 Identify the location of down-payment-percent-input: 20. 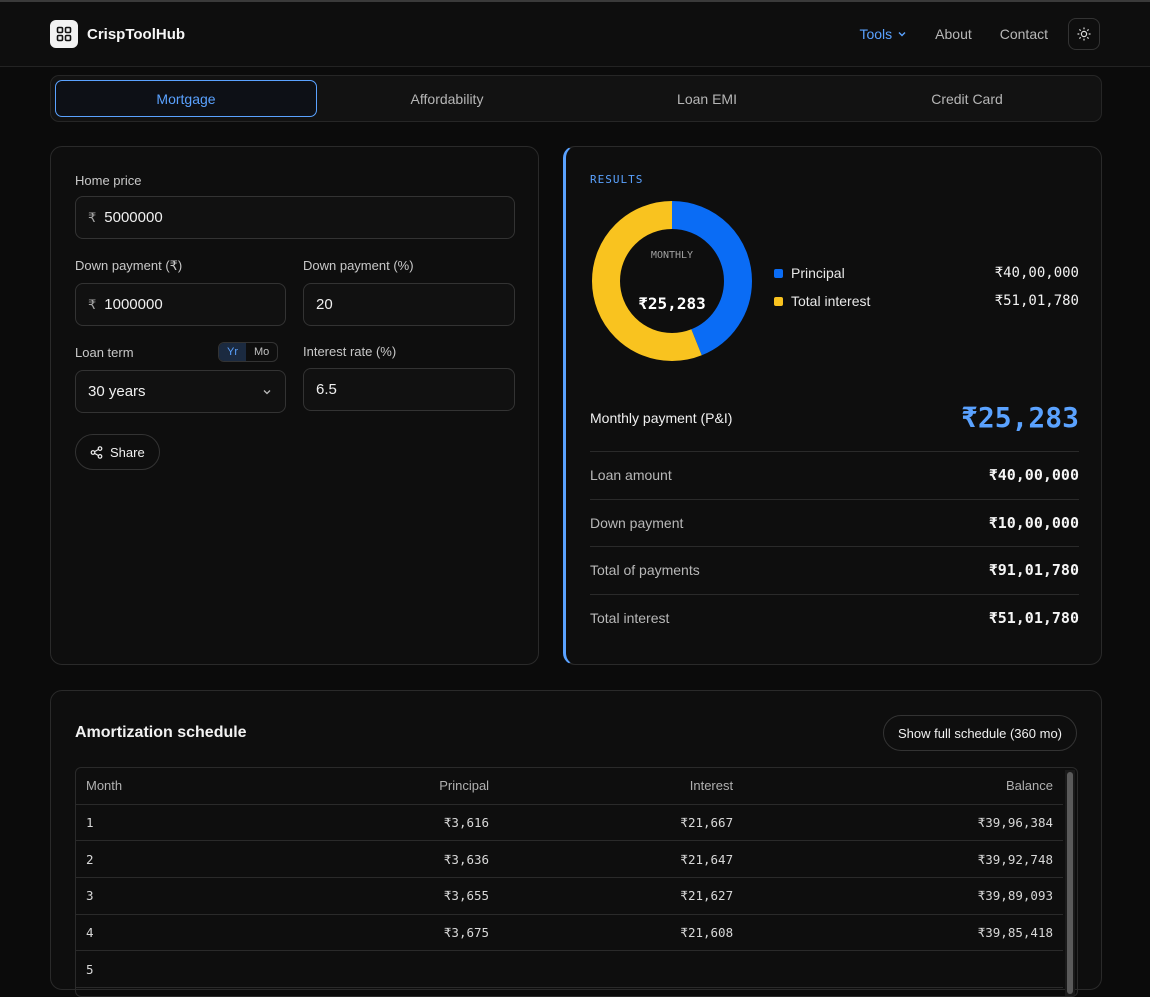
(409, 304).